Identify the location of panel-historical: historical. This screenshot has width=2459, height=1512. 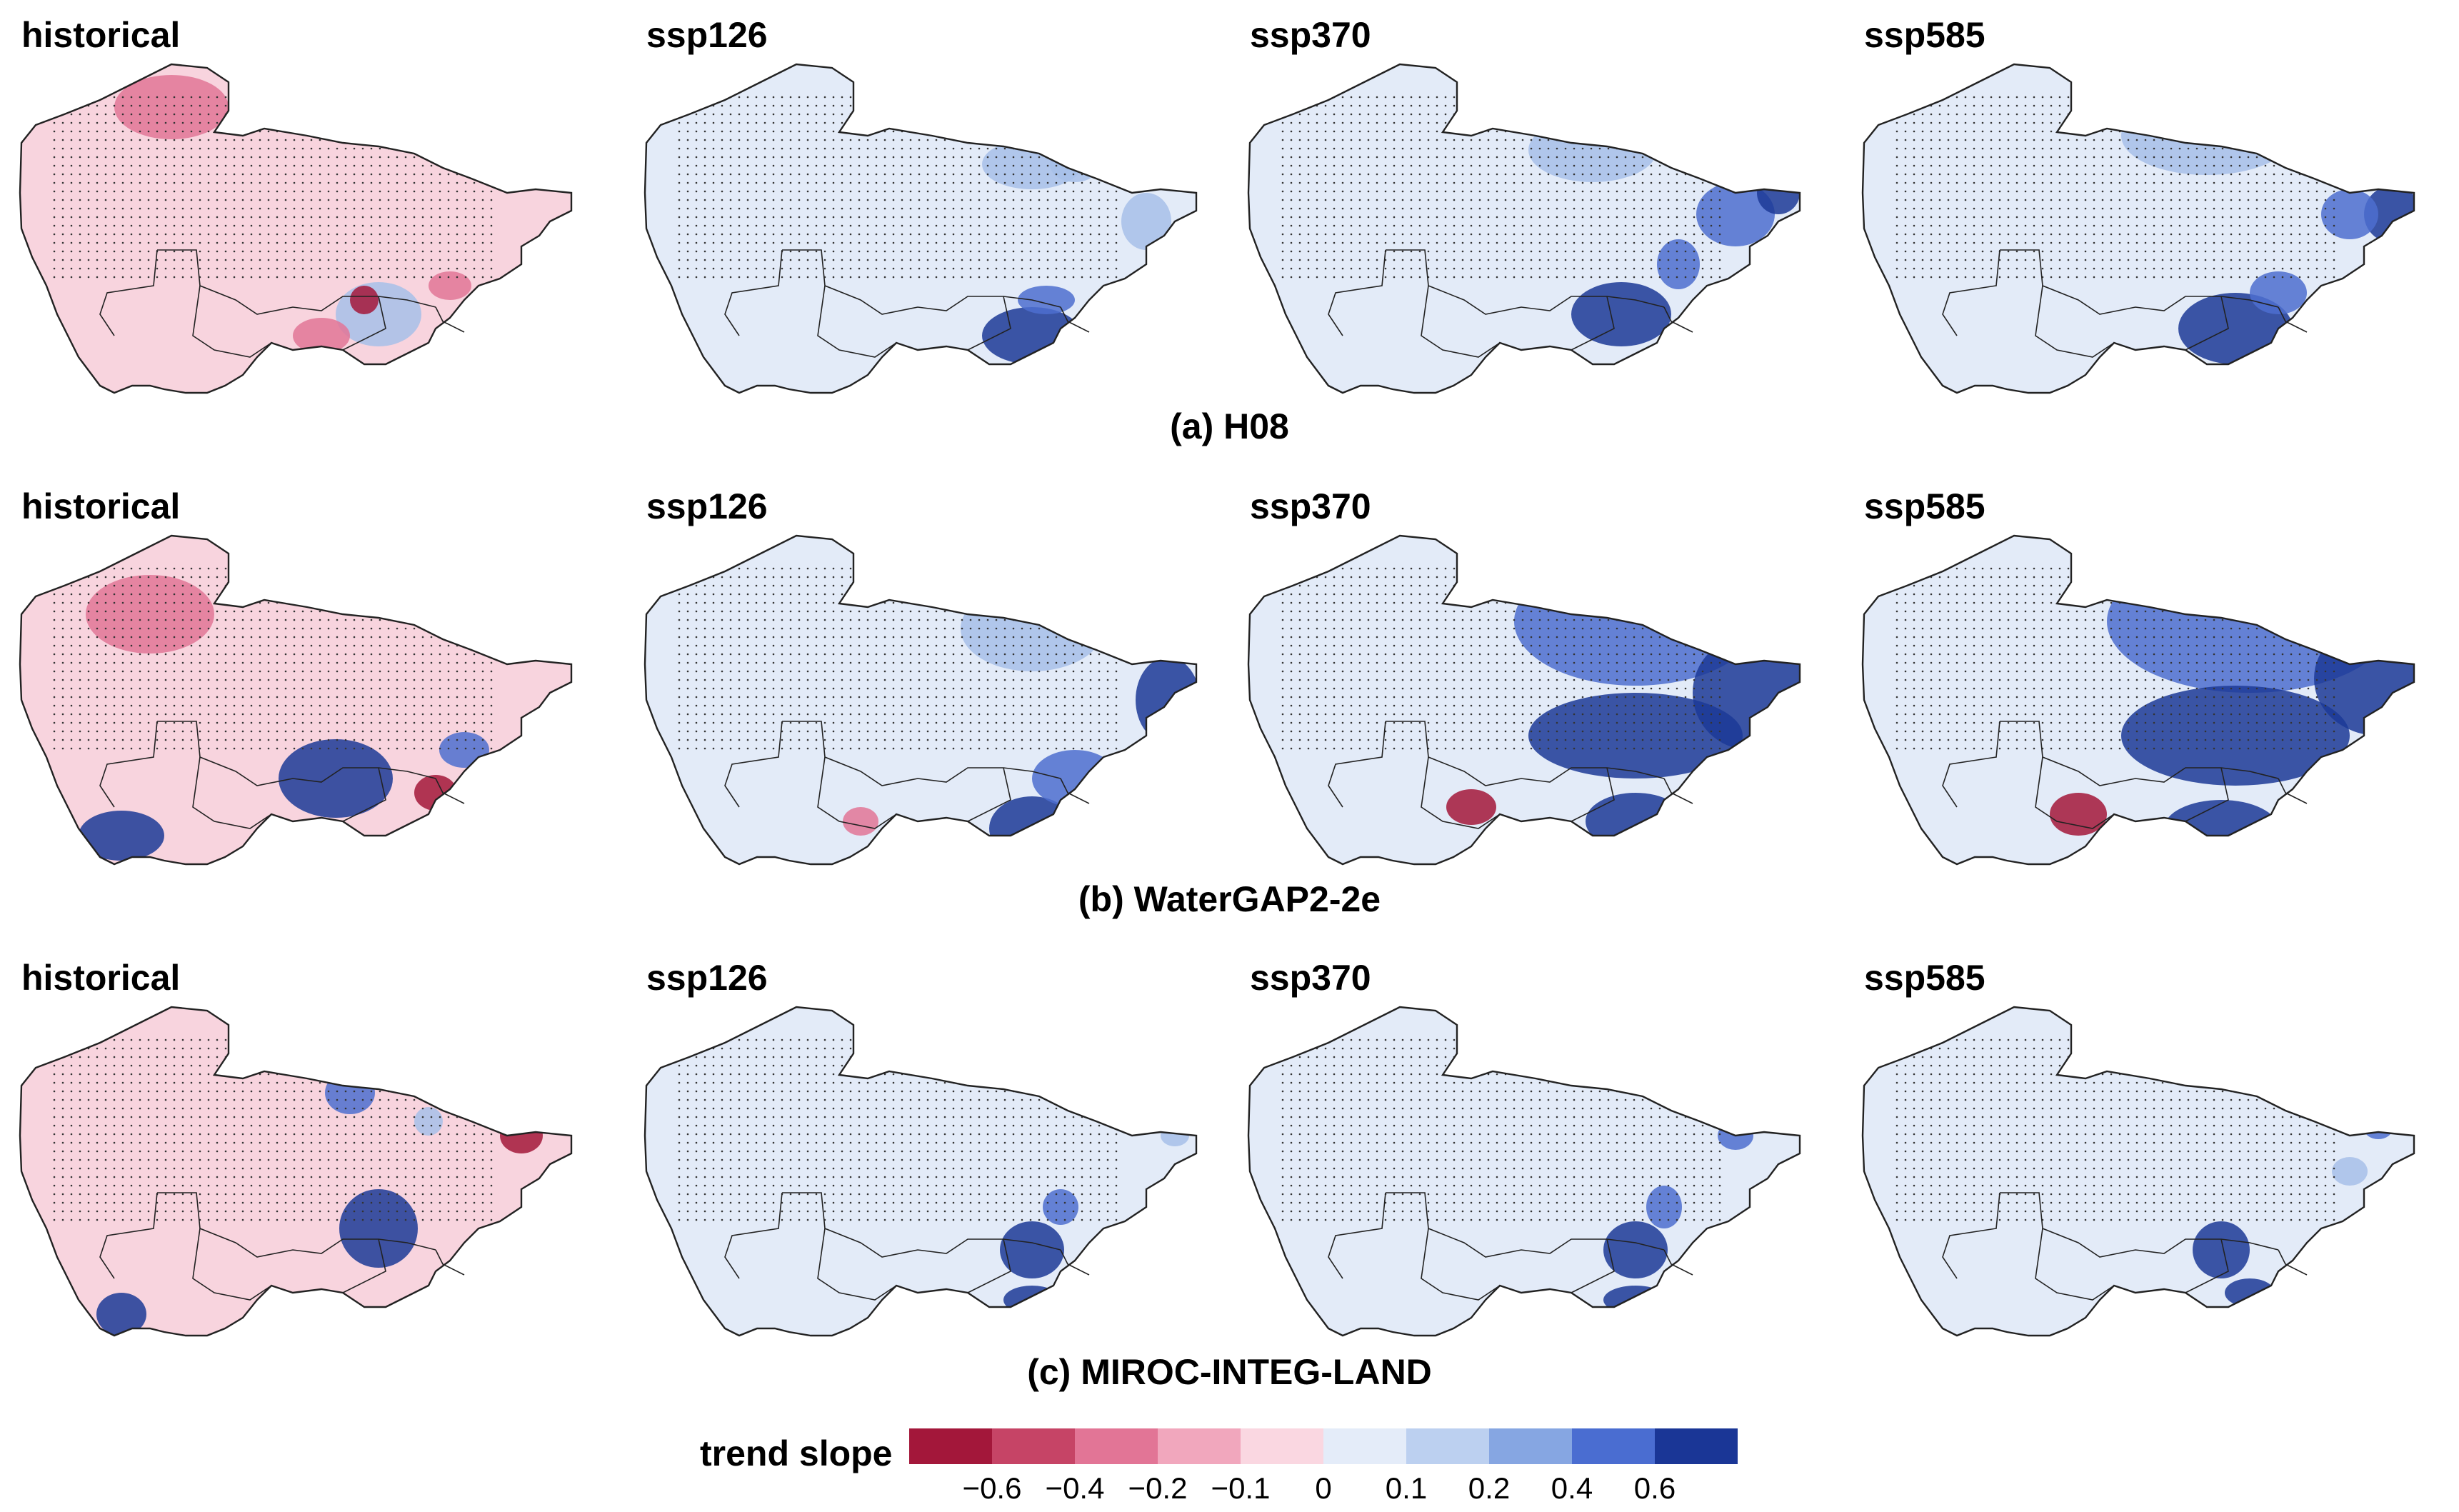
(307, 685).